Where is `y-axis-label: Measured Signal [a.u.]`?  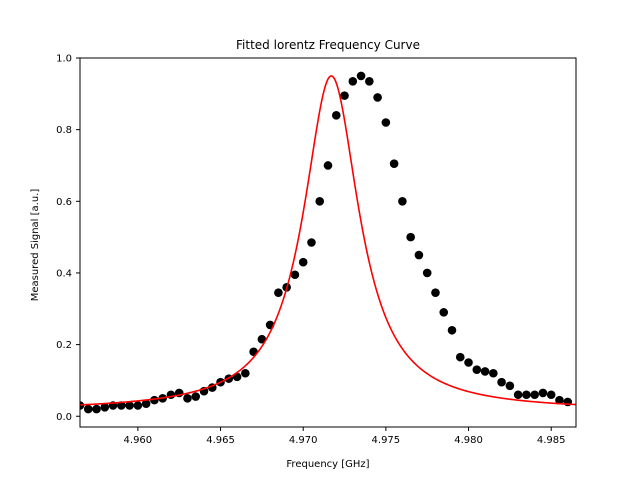 y-axis-label: Measured Signal [a.u.] is located at coordinates (35, 245).